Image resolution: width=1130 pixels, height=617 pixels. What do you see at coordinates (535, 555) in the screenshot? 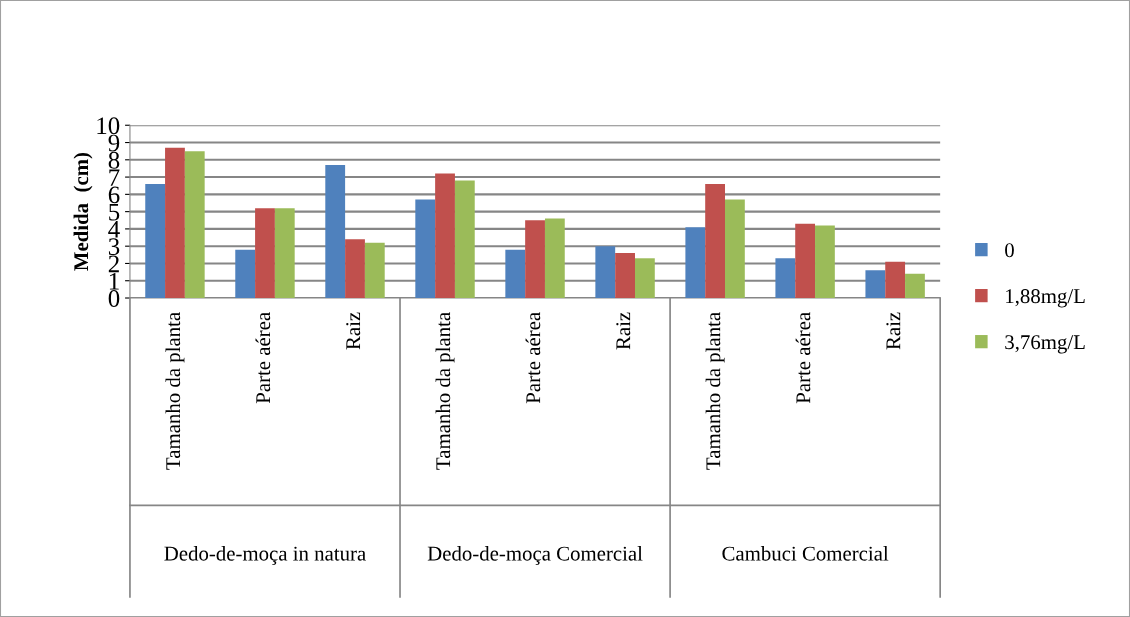
I see `text: Dedo-de-moça Comercial` at bounding box center [535, 555].